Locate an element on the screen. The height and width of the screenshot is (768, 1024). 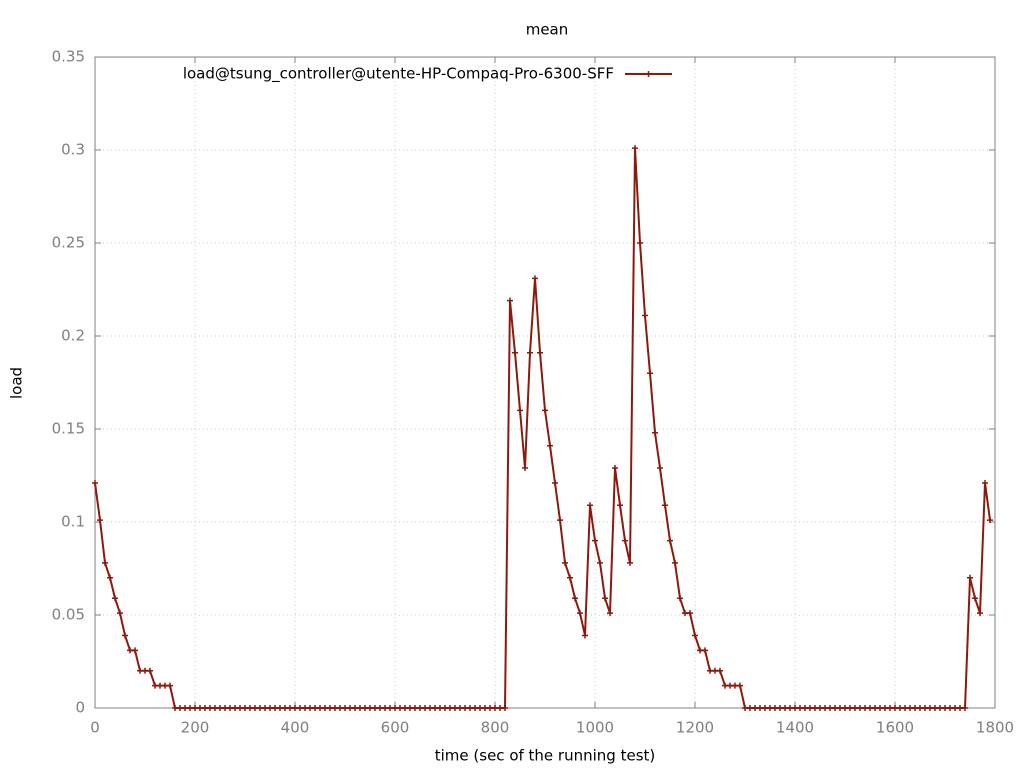
y-tick-label: 0 is located at coordinates (80, 708).